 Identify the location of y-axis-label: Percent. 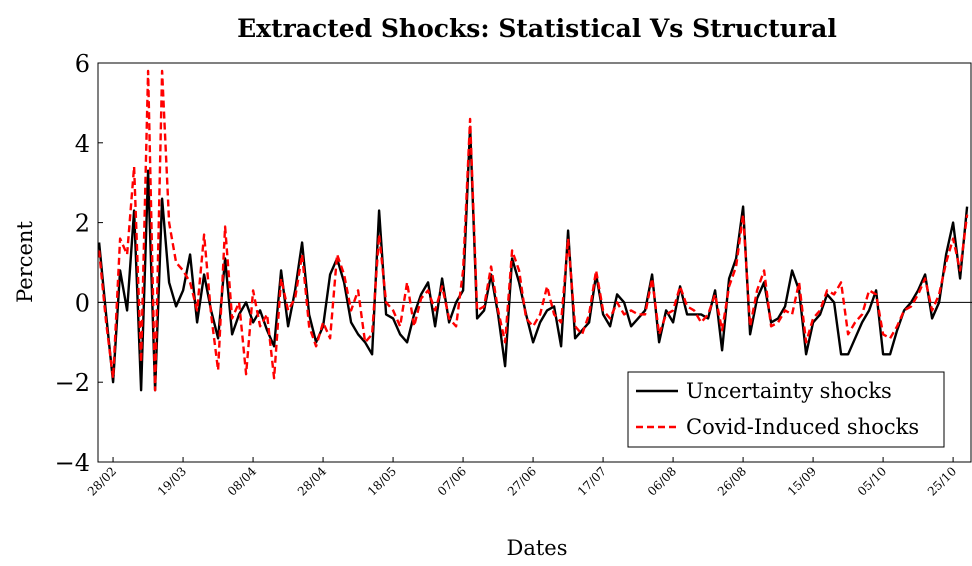
(25, 262).